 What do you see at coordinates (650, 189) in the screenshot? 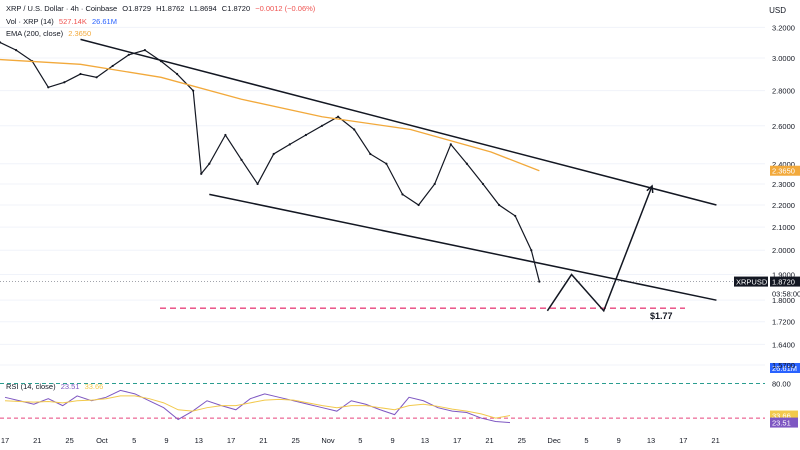
I see `projection-arrowhead` at bounding box center [650, 189].